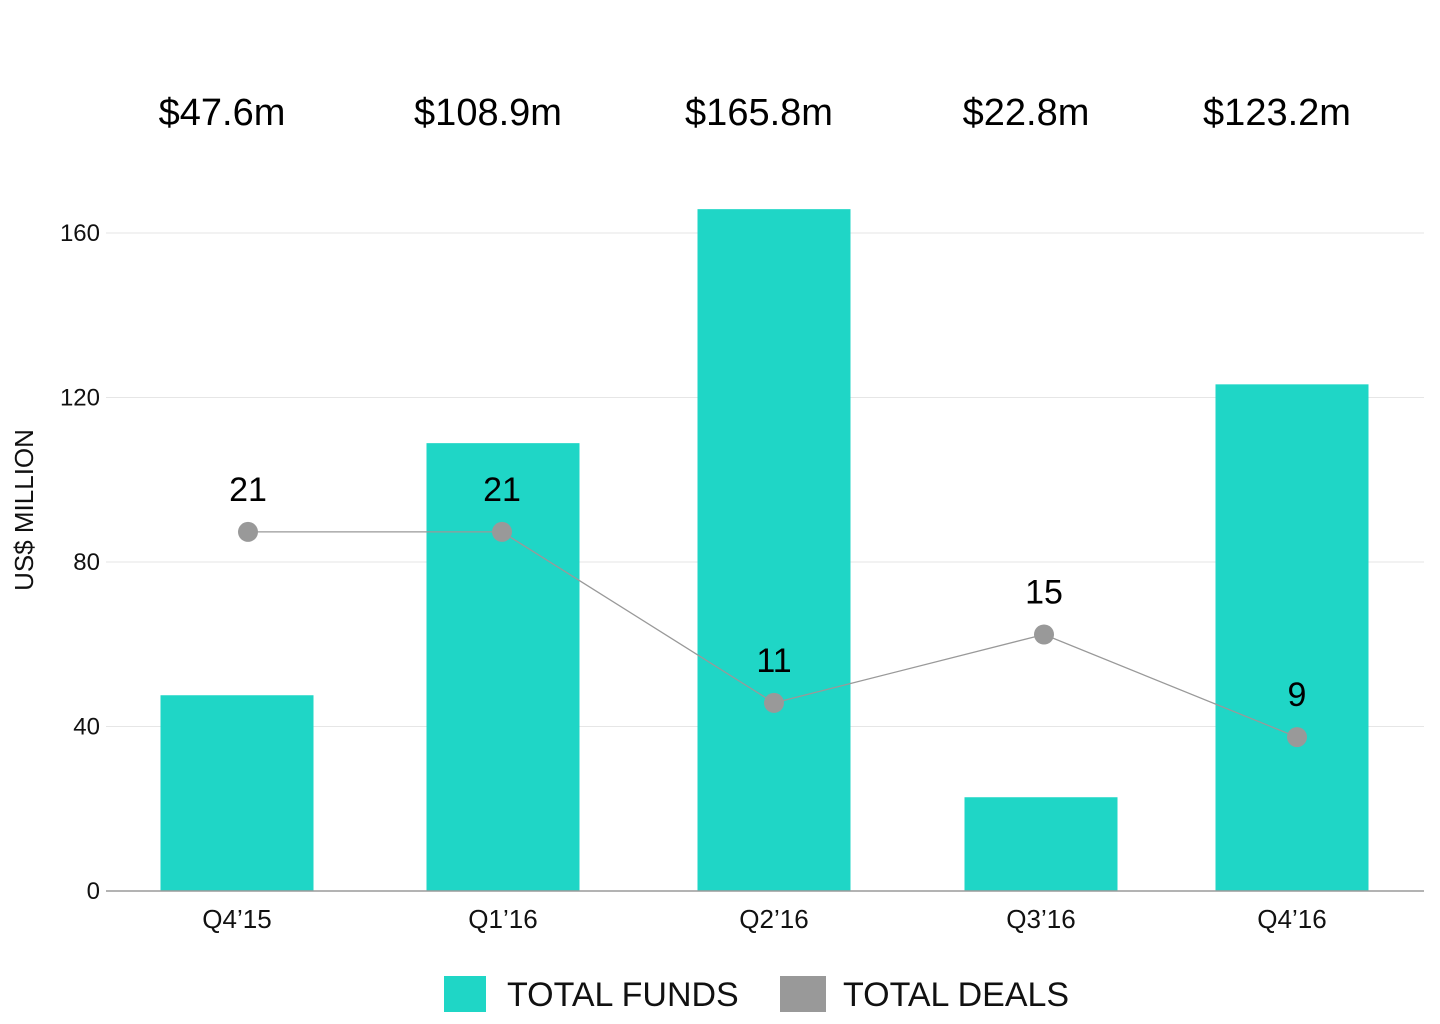 This screenshot has height=1024, width=1440. Describe the element at coordinates (488, 113) in the screenshot. I see `total-funds-label-1: $108.9m` at that location.